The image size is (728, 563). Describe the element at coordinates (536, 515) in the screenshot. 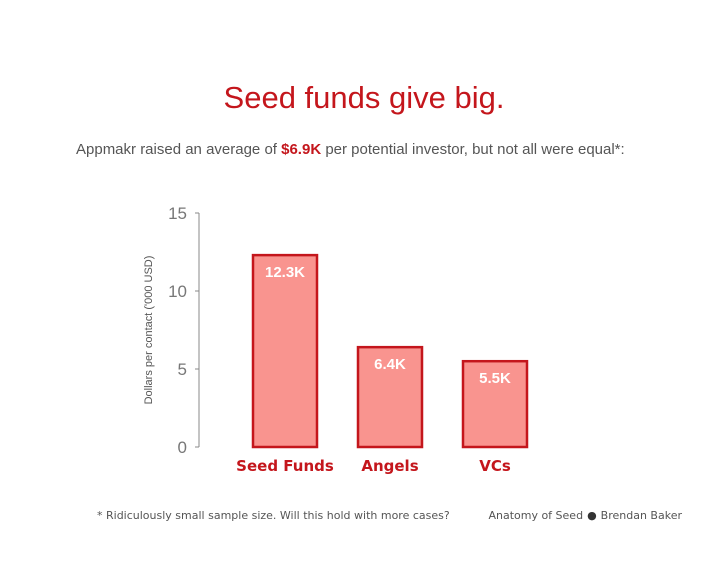

I see `credit-source: Anatomy of Seed` at that location.